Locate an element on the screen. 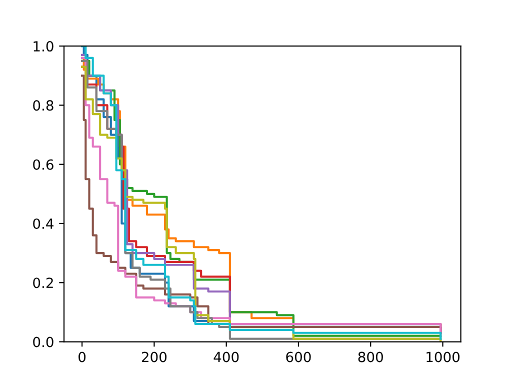  y-tick-label: 0.0 is located at coordinates (43, 342).